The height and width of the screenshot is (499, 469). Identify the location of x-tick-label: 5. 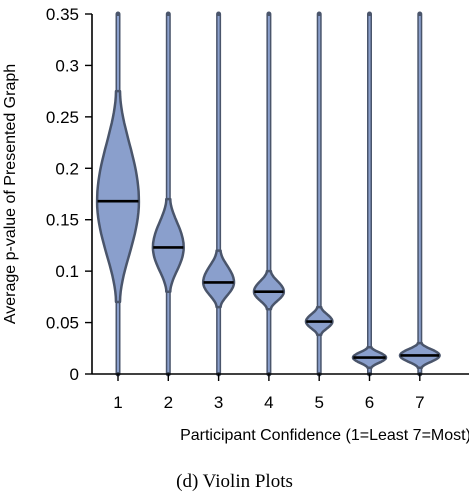
(318, 402).